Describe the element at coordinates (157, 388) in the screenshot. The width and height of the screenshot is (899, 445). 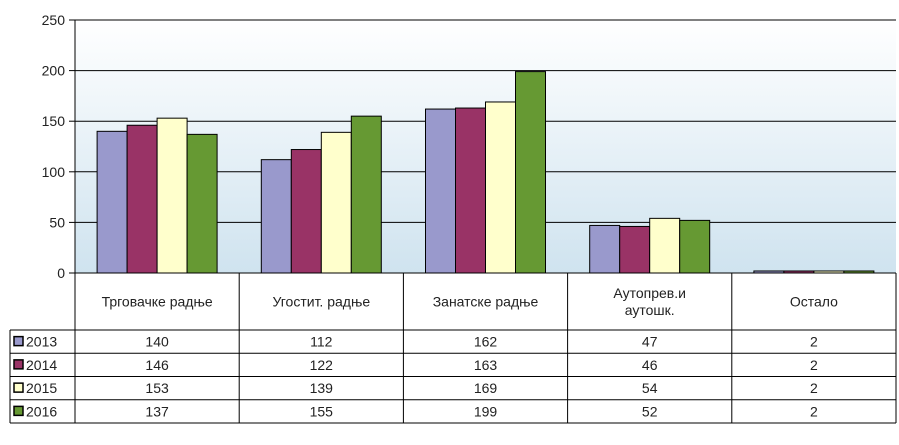
I see `table-cell: 153` at that location.